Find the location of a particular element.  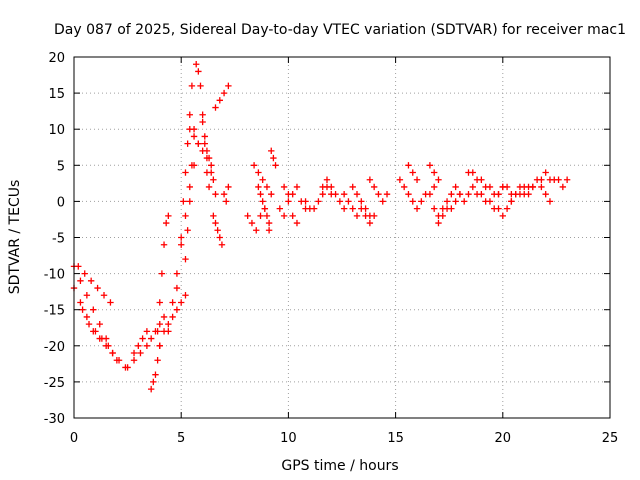

x-tick-label: 0 is located at coordinates (74, 438).